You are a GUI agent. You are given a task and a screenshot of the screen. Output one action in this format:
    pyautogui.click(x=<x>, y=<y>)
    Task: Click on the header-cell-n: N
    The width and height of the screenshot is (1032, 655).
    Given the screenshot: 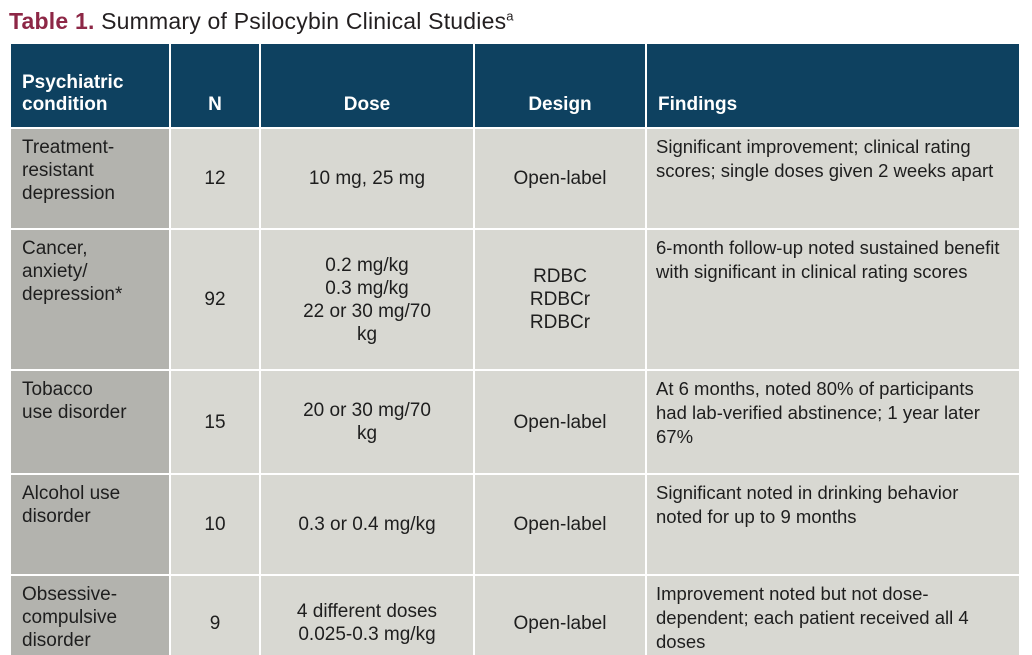 What is the action you would take?
    pyautogui.click(x=215, y=85)
    